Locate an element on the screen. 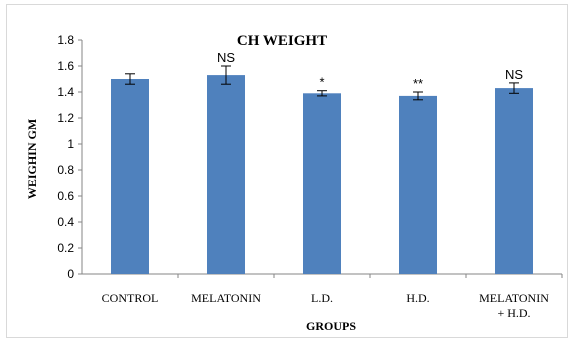 This screenshot has width=573, height=342. y-axis-title: WEIGHIN GM is located at coordinates (32, 159).